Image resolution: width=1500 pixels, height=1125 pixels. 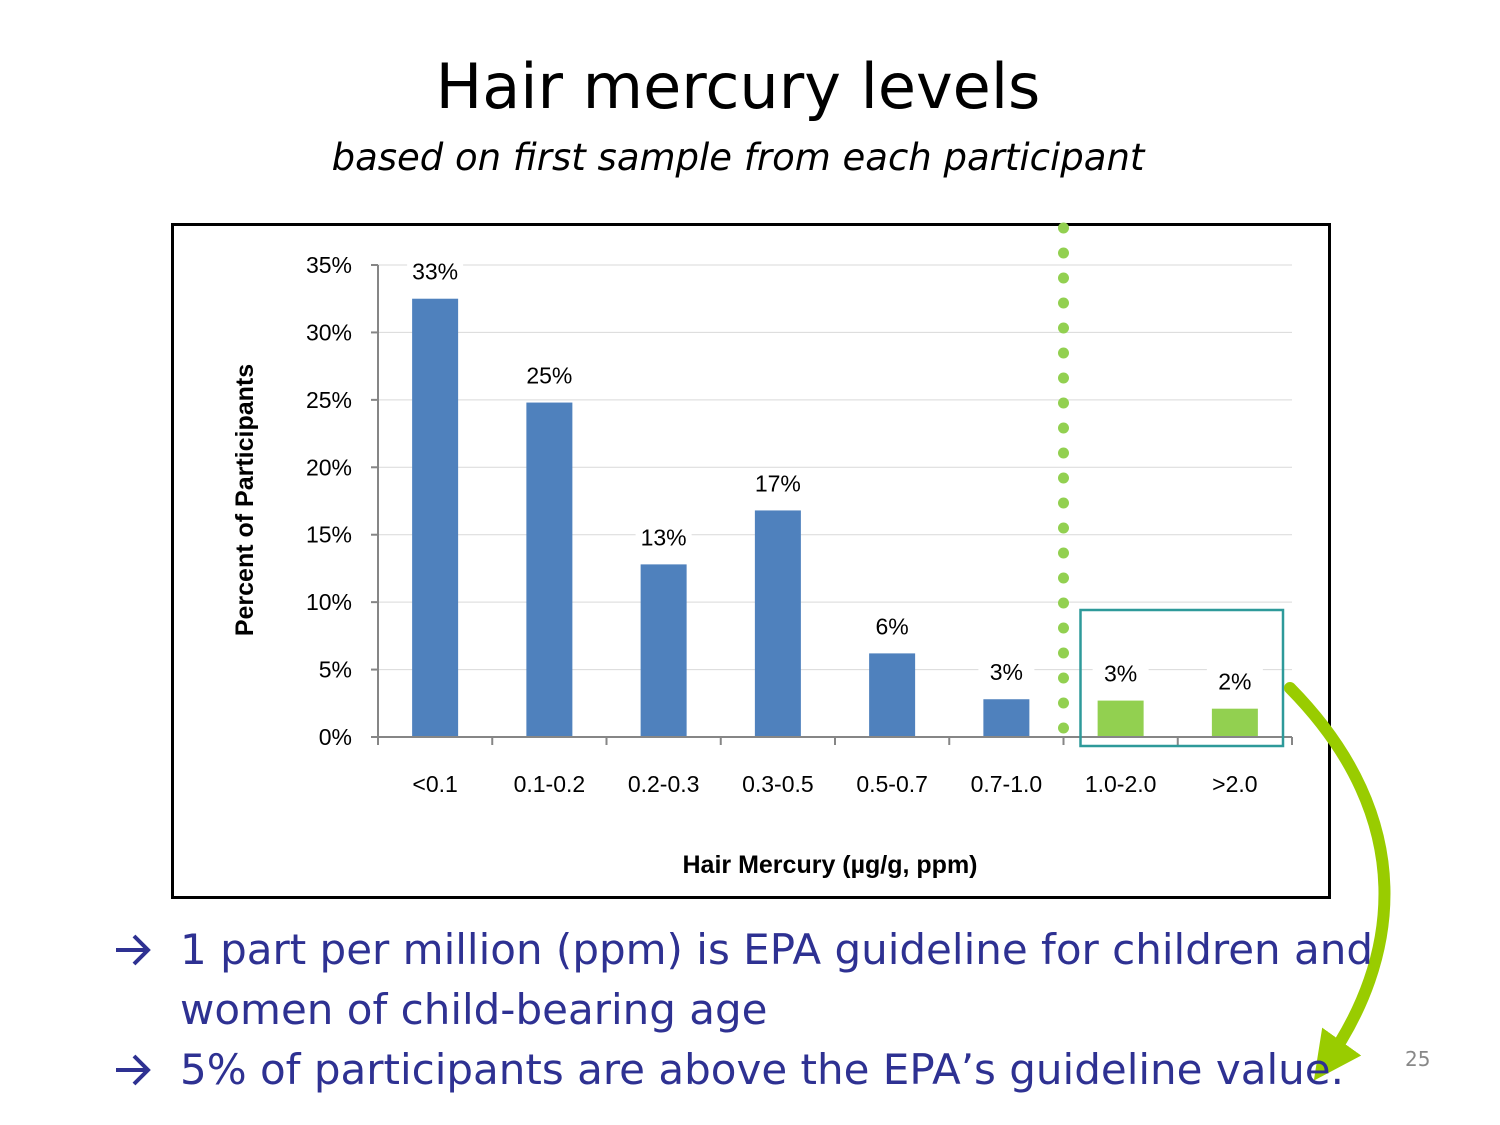 I want to click on data-label: 13%, so click(x=664, y=537).